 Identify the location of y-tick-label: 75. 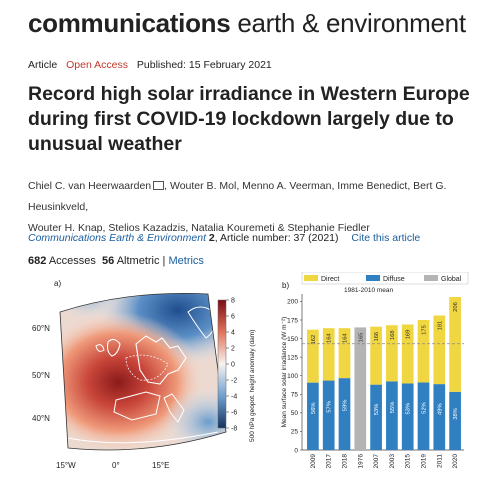
(295, 395).